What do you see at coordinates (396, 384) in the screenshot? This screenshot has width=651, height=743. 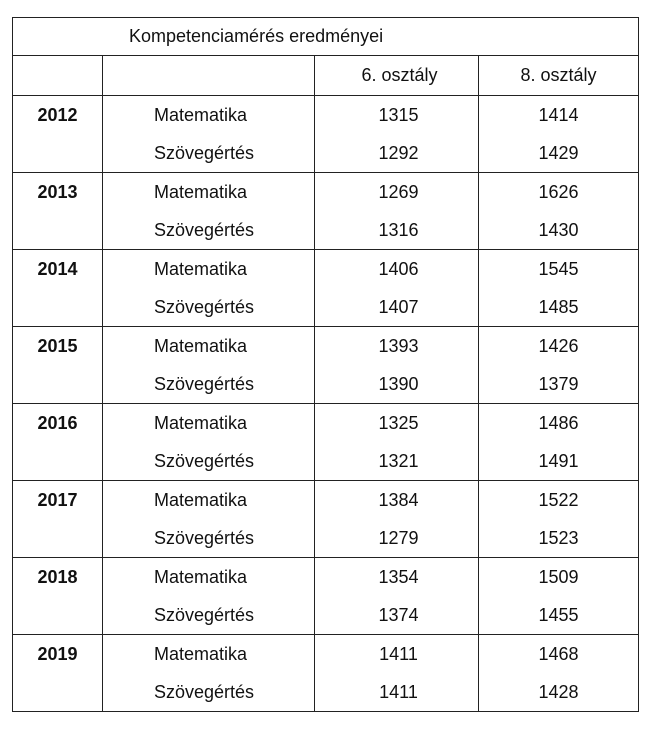 I see `grade6-cell: 1390` at bounding box center [396, 384].